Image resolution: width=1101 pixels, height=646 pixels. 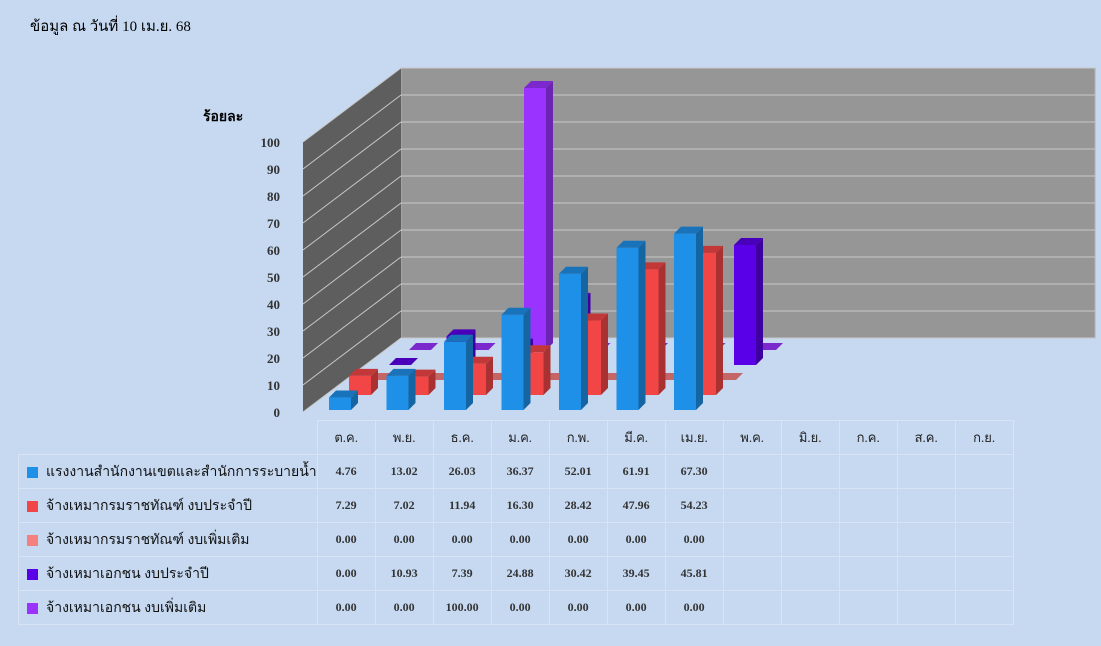 I want to click on table-cell: 11.94, so click(x=462, y=505).